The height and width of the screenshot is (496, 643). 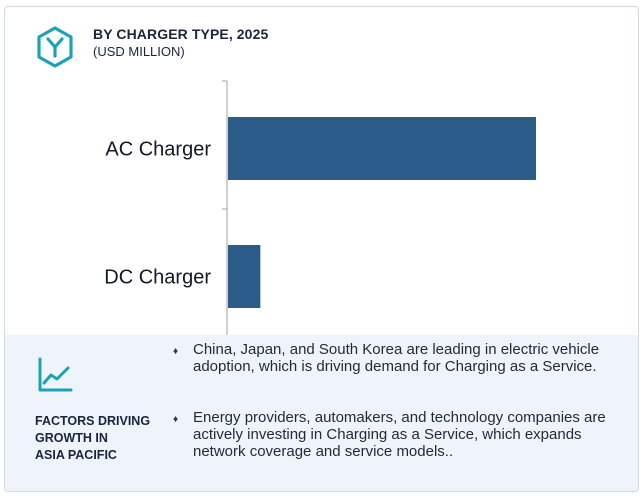 What do you see at coordinates (321, 42) in the screenshot?
I see `chart-header: BY CHARGER TYPE, 2025 (USD MILLION)` at bounding box center [321, 42].